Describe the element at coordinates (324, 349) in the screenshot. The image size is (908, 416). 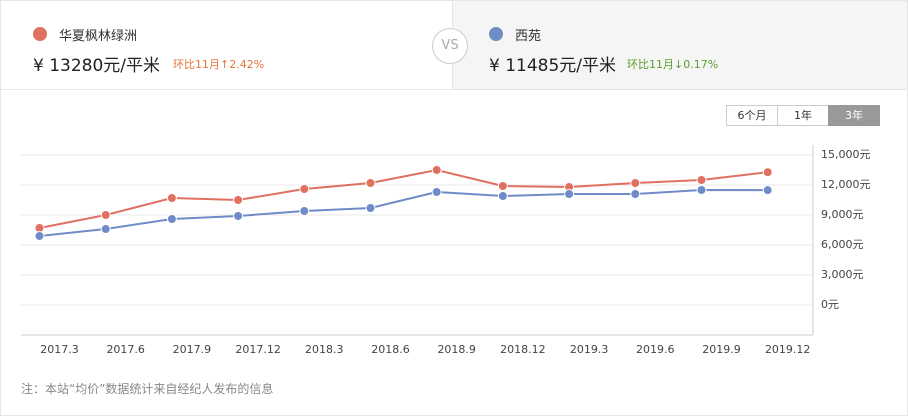
I see `x-tick-label: 2018.3` at that location.